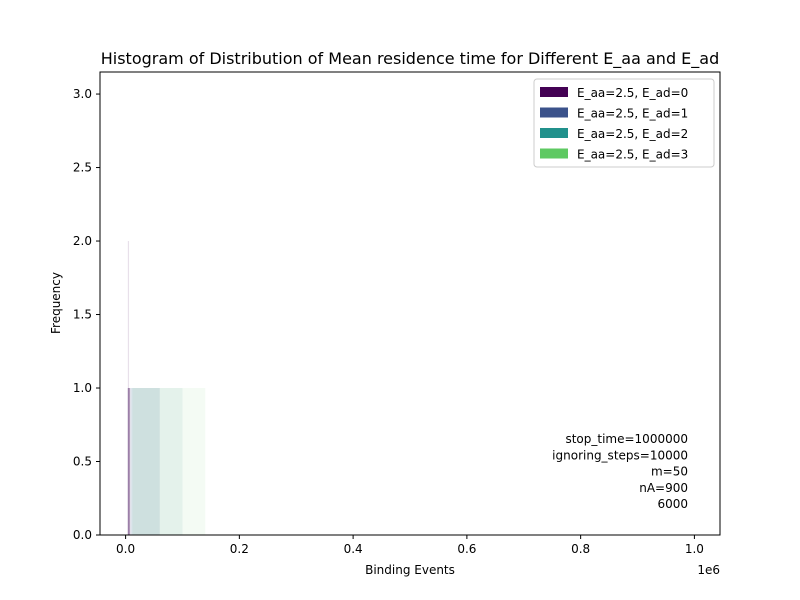 This screenshot has width=800, height=600. What do you see at coordinates (620, 455) in the screenshot?
I see `annotation-line: ignoring_steps=10000` at bounding box center [620, 455].